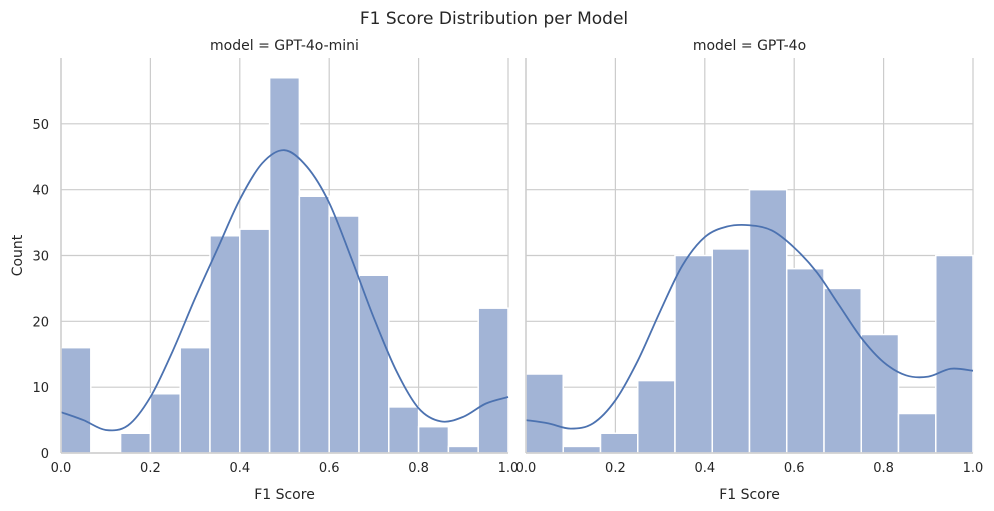  Describe the element at coordinates (494, 19) in the screenshot. I see `figure-title: F1 Score Distribution per Model` at that location.